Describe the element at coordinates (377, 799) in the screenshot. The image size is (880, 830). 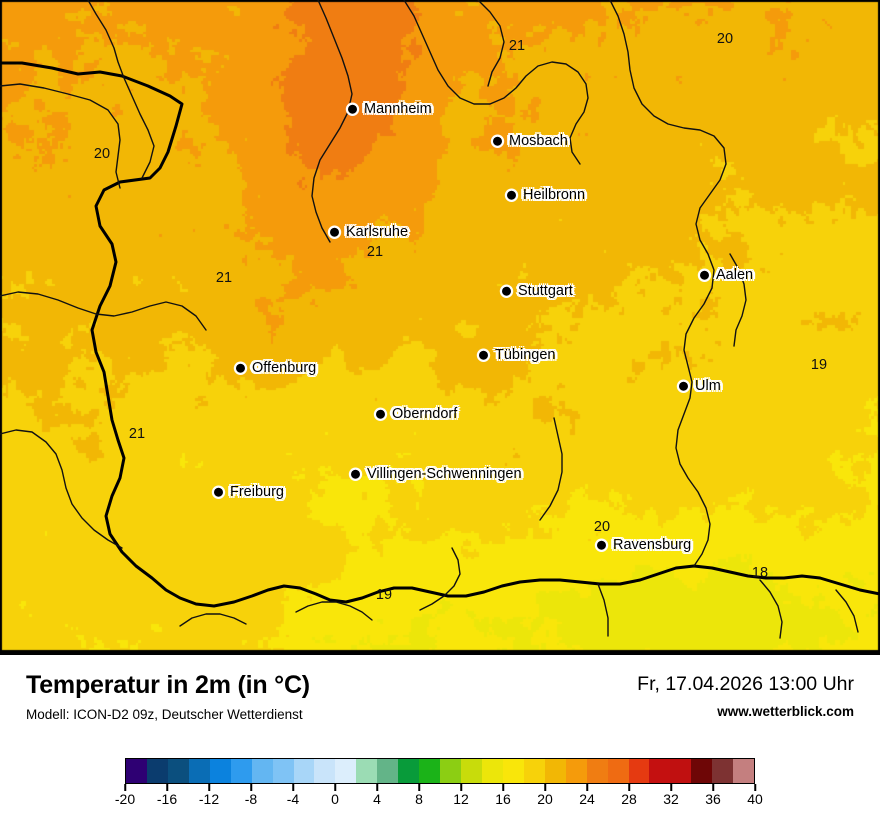
I see `colorbar-tick-label: 4` at that location.